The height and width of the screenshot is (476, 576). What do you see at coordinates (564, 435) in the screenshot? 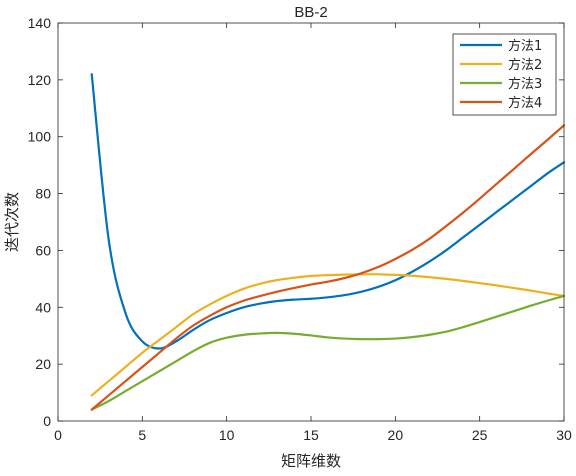
I see `x-tick-label: 30` at bounding box center [564, 435].